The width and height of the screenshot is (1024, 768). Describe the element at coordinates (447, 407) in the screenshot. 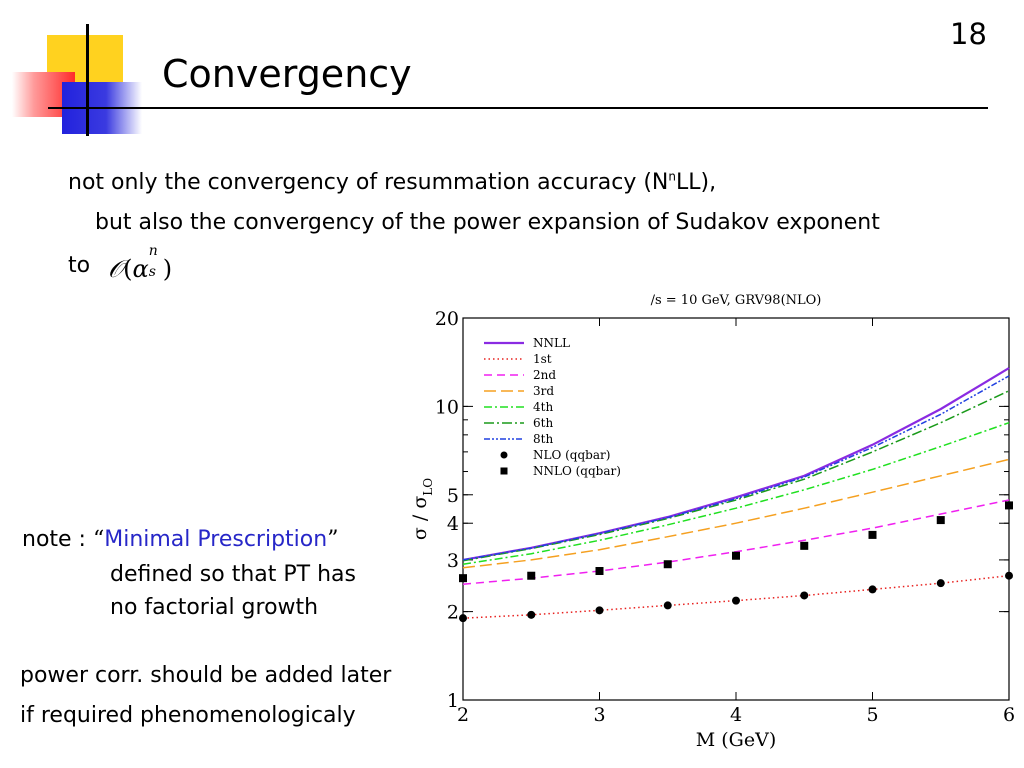

I see `y-tick-label: 10` at that location.